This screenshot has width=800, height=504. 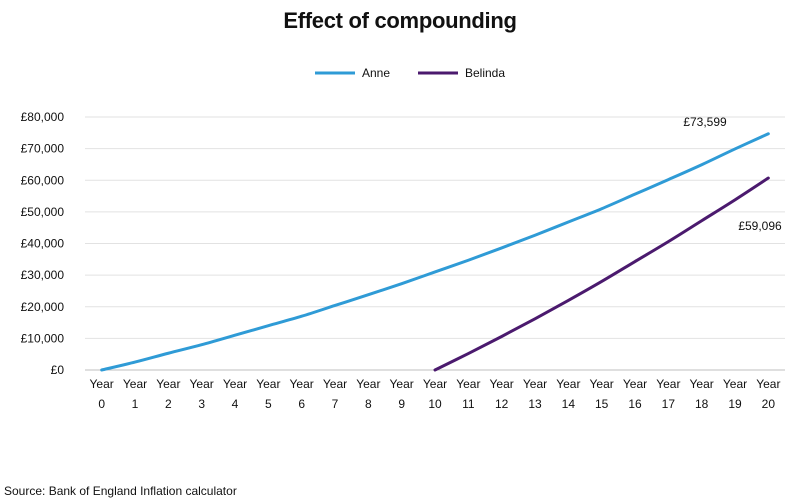 What do you see at coordinates (735, 404) in the screenshot?
I see `x-tick-label: 19` at bounding box center [735, 404].